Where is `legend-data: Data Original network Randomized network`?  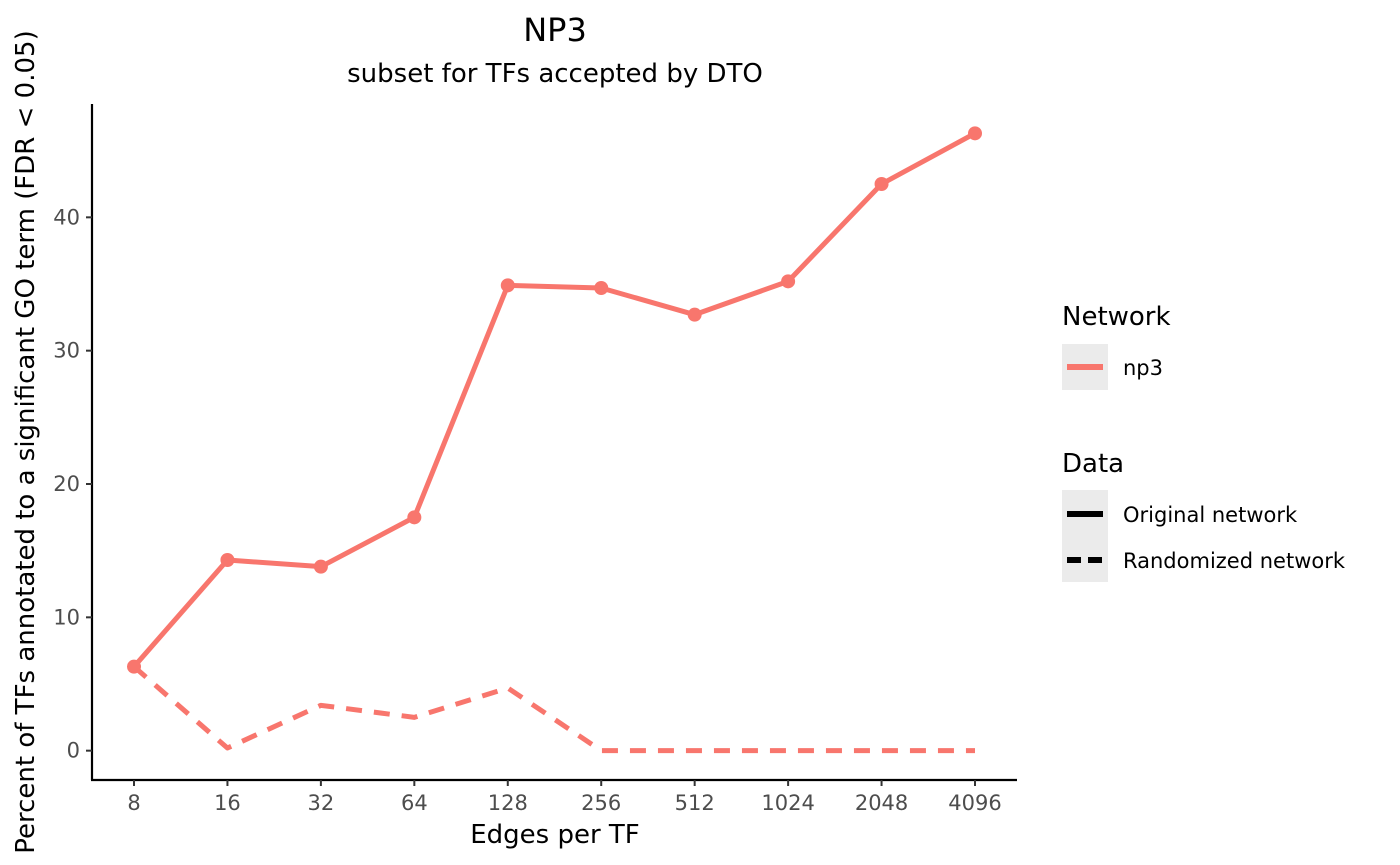
legend-data: Data Original network Randomized network is located at coordinates (1204, 515).